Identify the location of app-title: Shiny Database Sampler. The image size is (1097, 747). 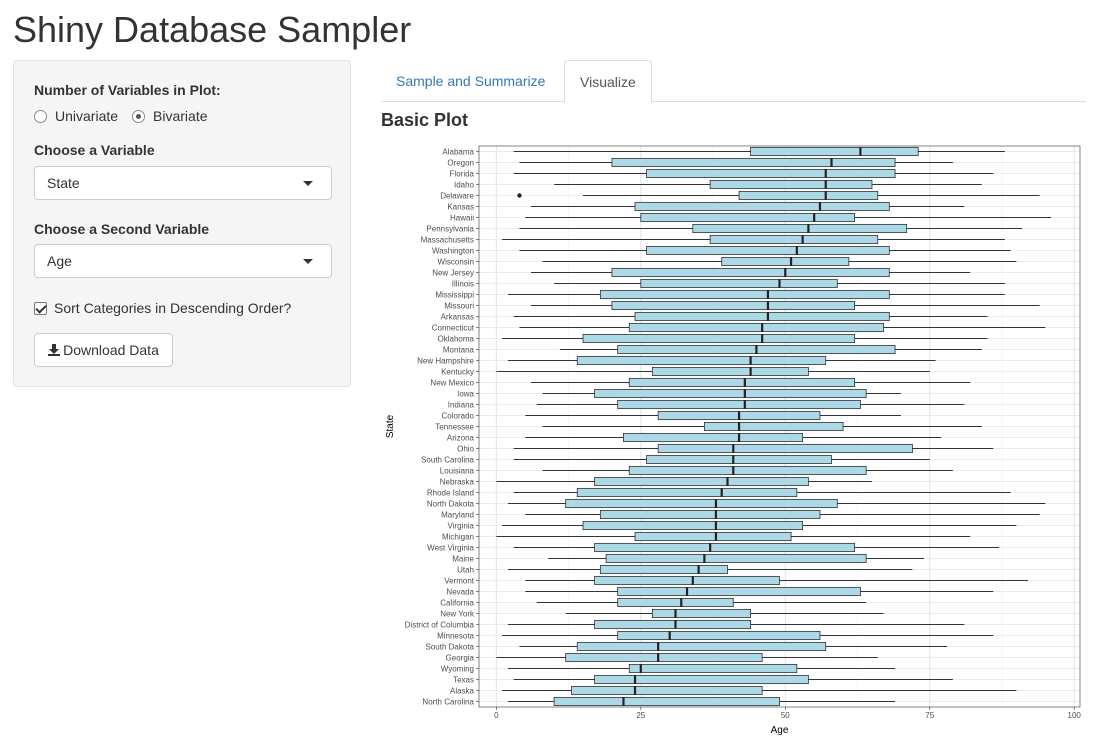
(212, 29).